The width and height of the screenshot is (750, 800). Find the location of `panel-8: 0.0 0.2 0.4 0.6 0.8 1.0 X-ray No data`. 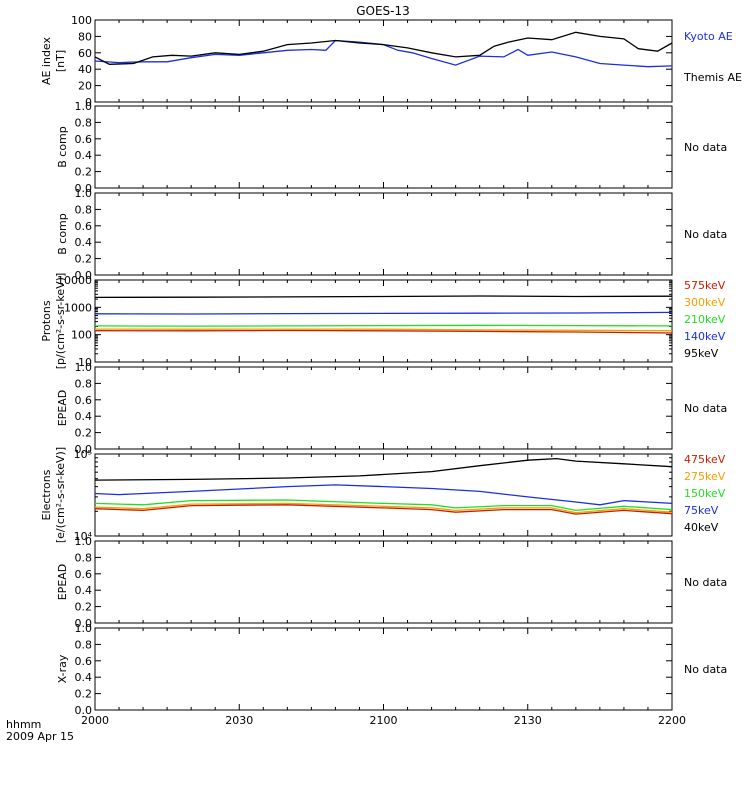

panel-8: 0.0 0.2 0.4 0.6 0.8 1.0 X-ray No data is located at coordinates (391, 669).